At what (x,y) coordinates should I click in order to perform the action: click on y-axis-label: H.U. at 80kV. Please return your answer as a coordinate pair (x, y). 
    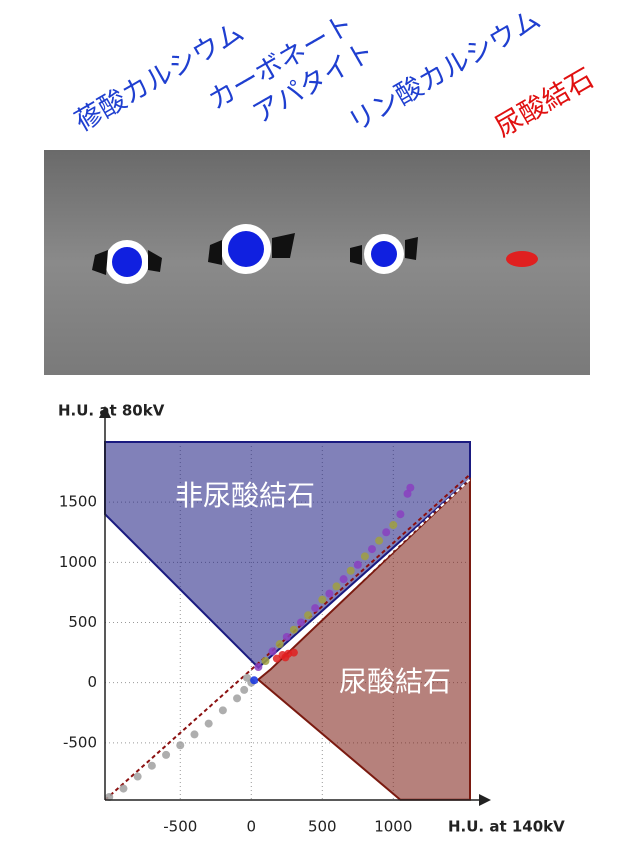
    Looking at the image, I should click on (111, 411).